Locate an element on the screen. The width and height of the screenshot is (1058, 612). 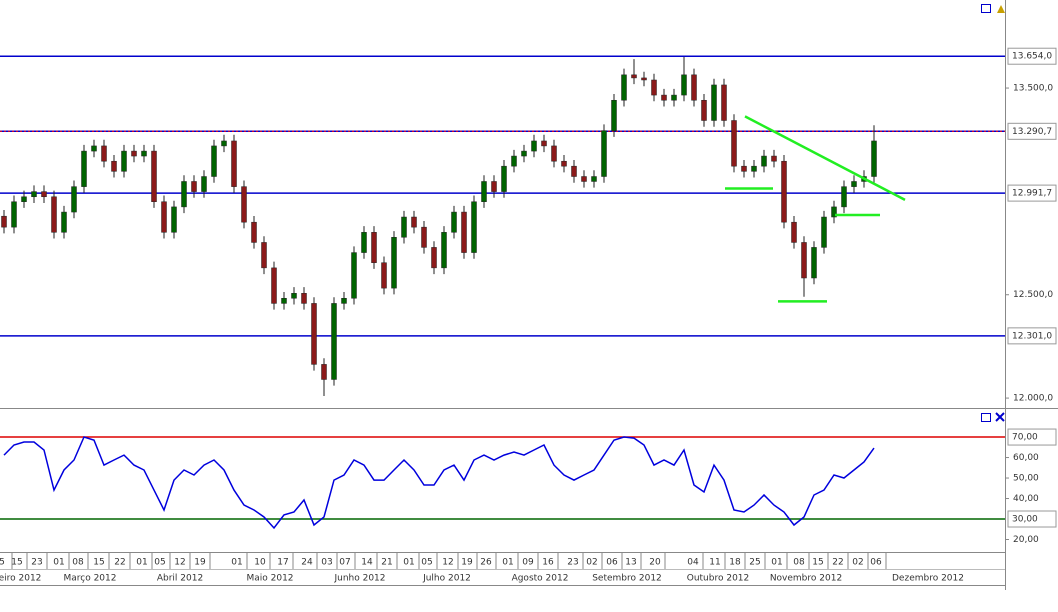
y-tick-label: 12.500,0 is located at coordinates (1033, 295).